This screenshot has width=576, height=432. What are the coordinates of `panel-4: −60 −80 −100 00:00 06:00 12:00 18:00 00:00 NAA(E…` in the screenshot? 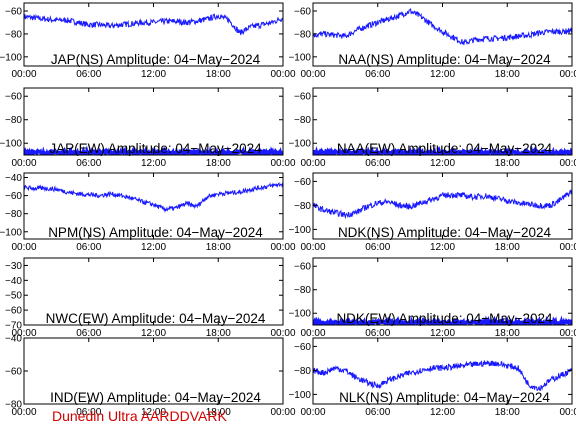 It's located at (432, 128).